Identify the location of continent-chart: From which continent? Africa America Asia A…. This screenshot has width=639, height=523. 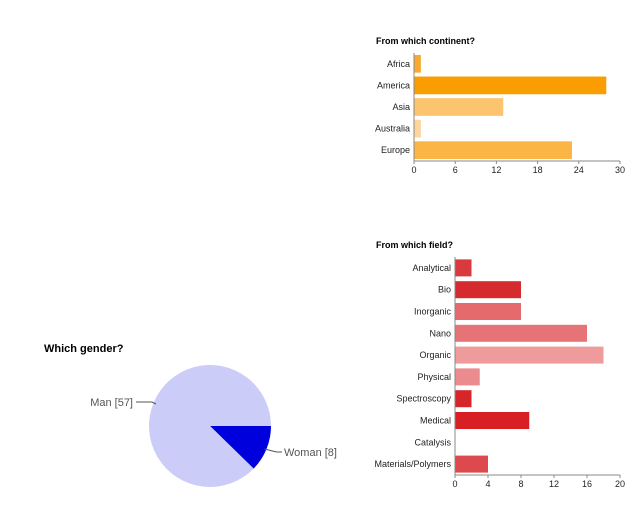
(500, 105).